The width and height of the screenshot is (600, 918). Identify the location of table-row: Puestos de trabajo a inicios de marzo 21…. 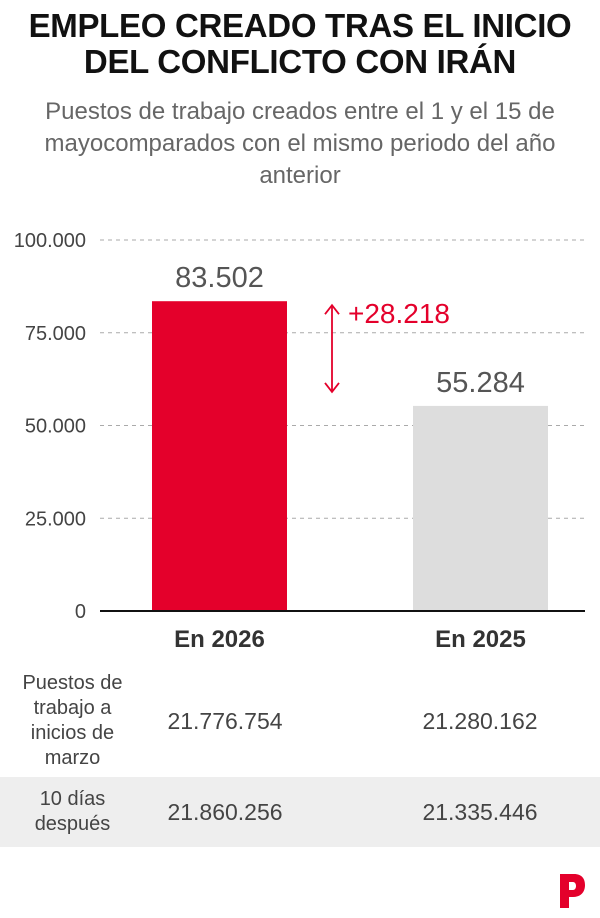
(300, 721).